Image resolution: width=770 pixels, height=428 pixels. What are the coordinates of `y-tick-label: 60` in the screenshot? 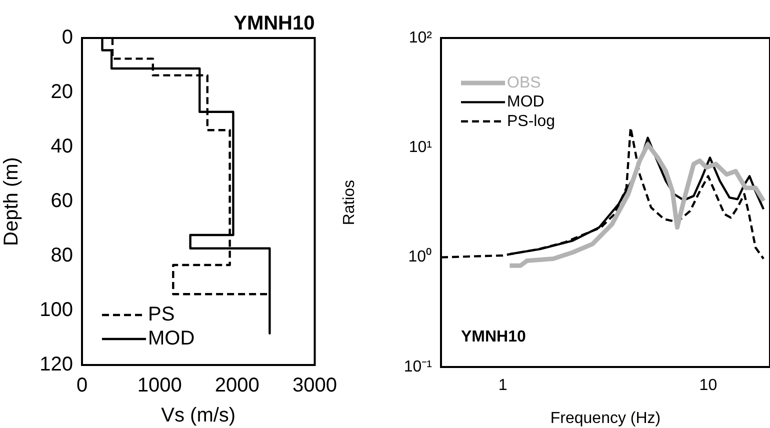 It's located at (61, 201).